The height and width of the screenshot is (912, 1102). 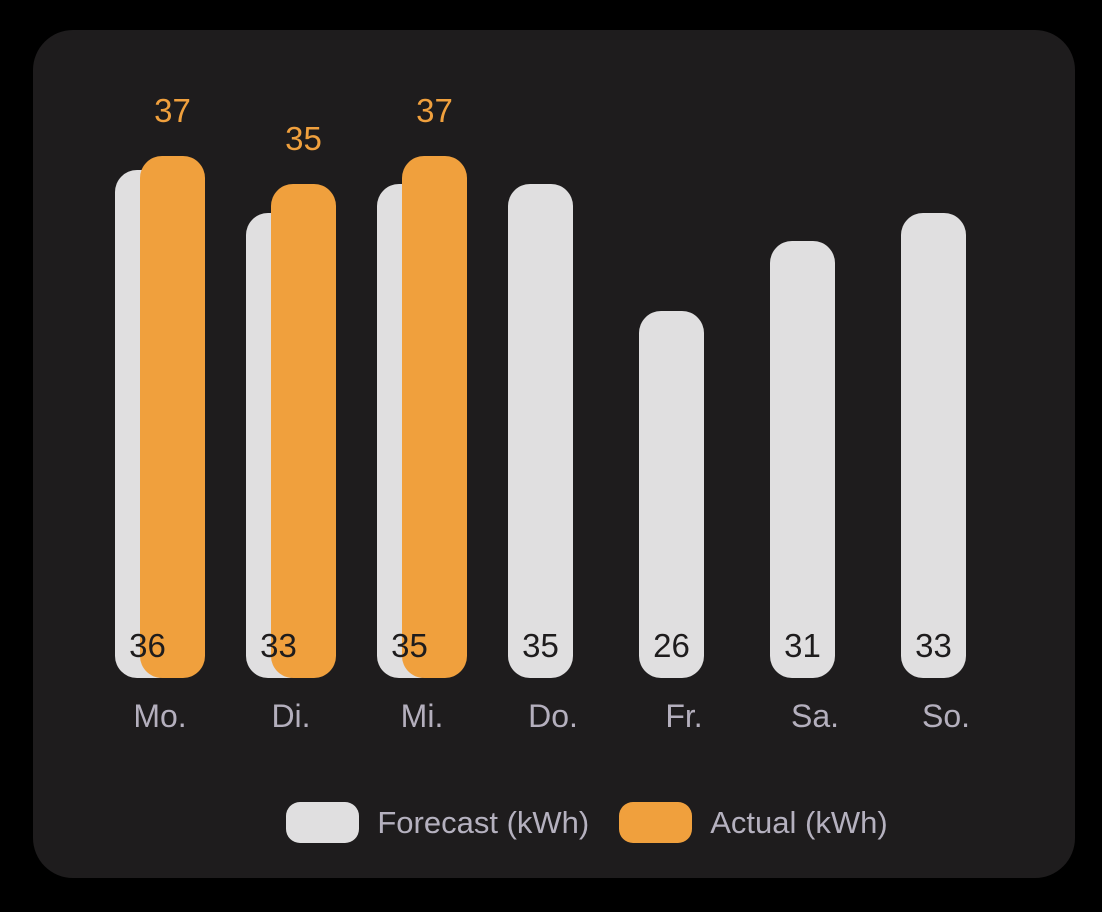 What do you see at coordinates (553, 716) in the screenshot?
I see `x-axis-label: Do.` at bounding box center [553, 716].